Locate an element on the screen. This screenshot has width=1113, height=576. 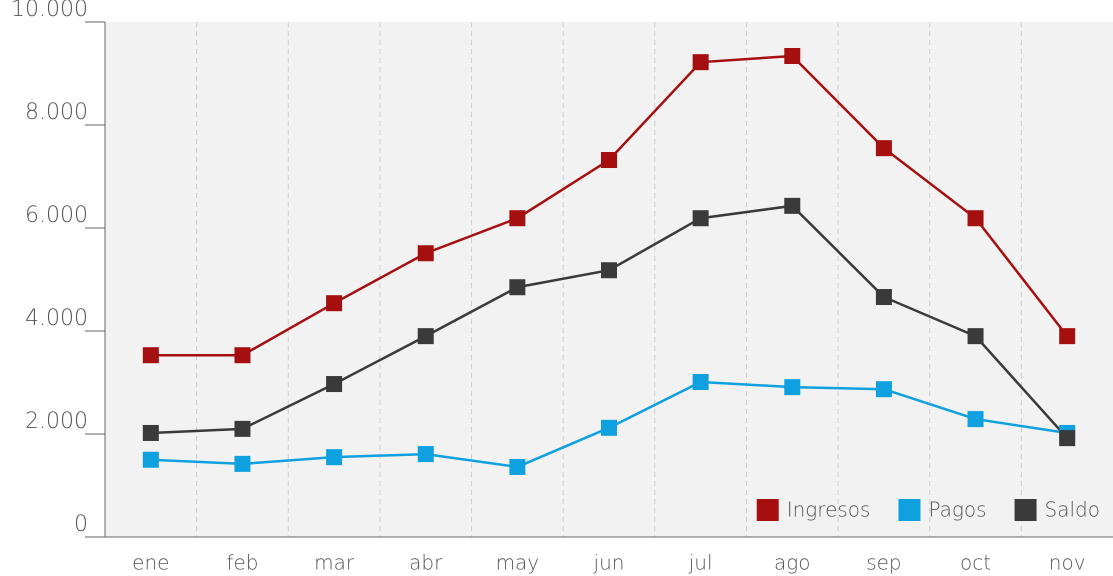
legend-label: Ingresos is located at coordinates (829, 510).